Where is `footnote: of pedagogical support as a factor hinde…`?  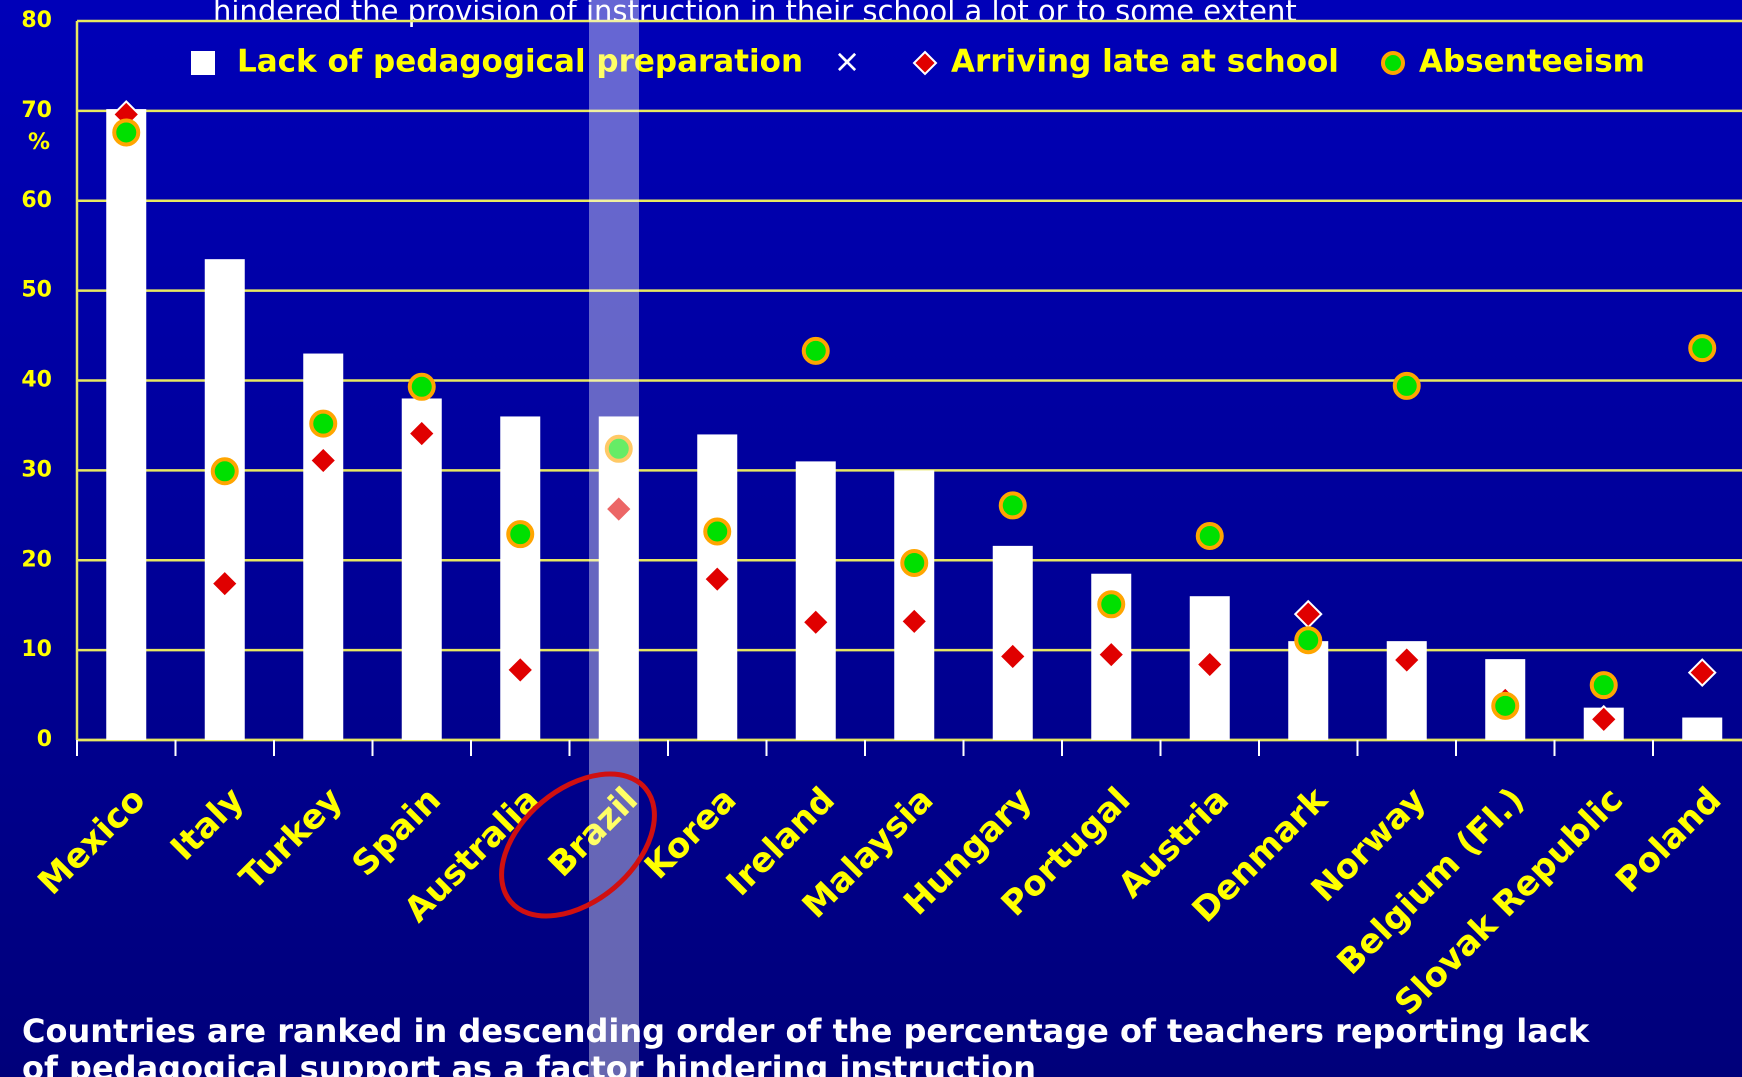 footnote: of pedagogical support as a factor hinde… is located at coordinates (529, 1063).